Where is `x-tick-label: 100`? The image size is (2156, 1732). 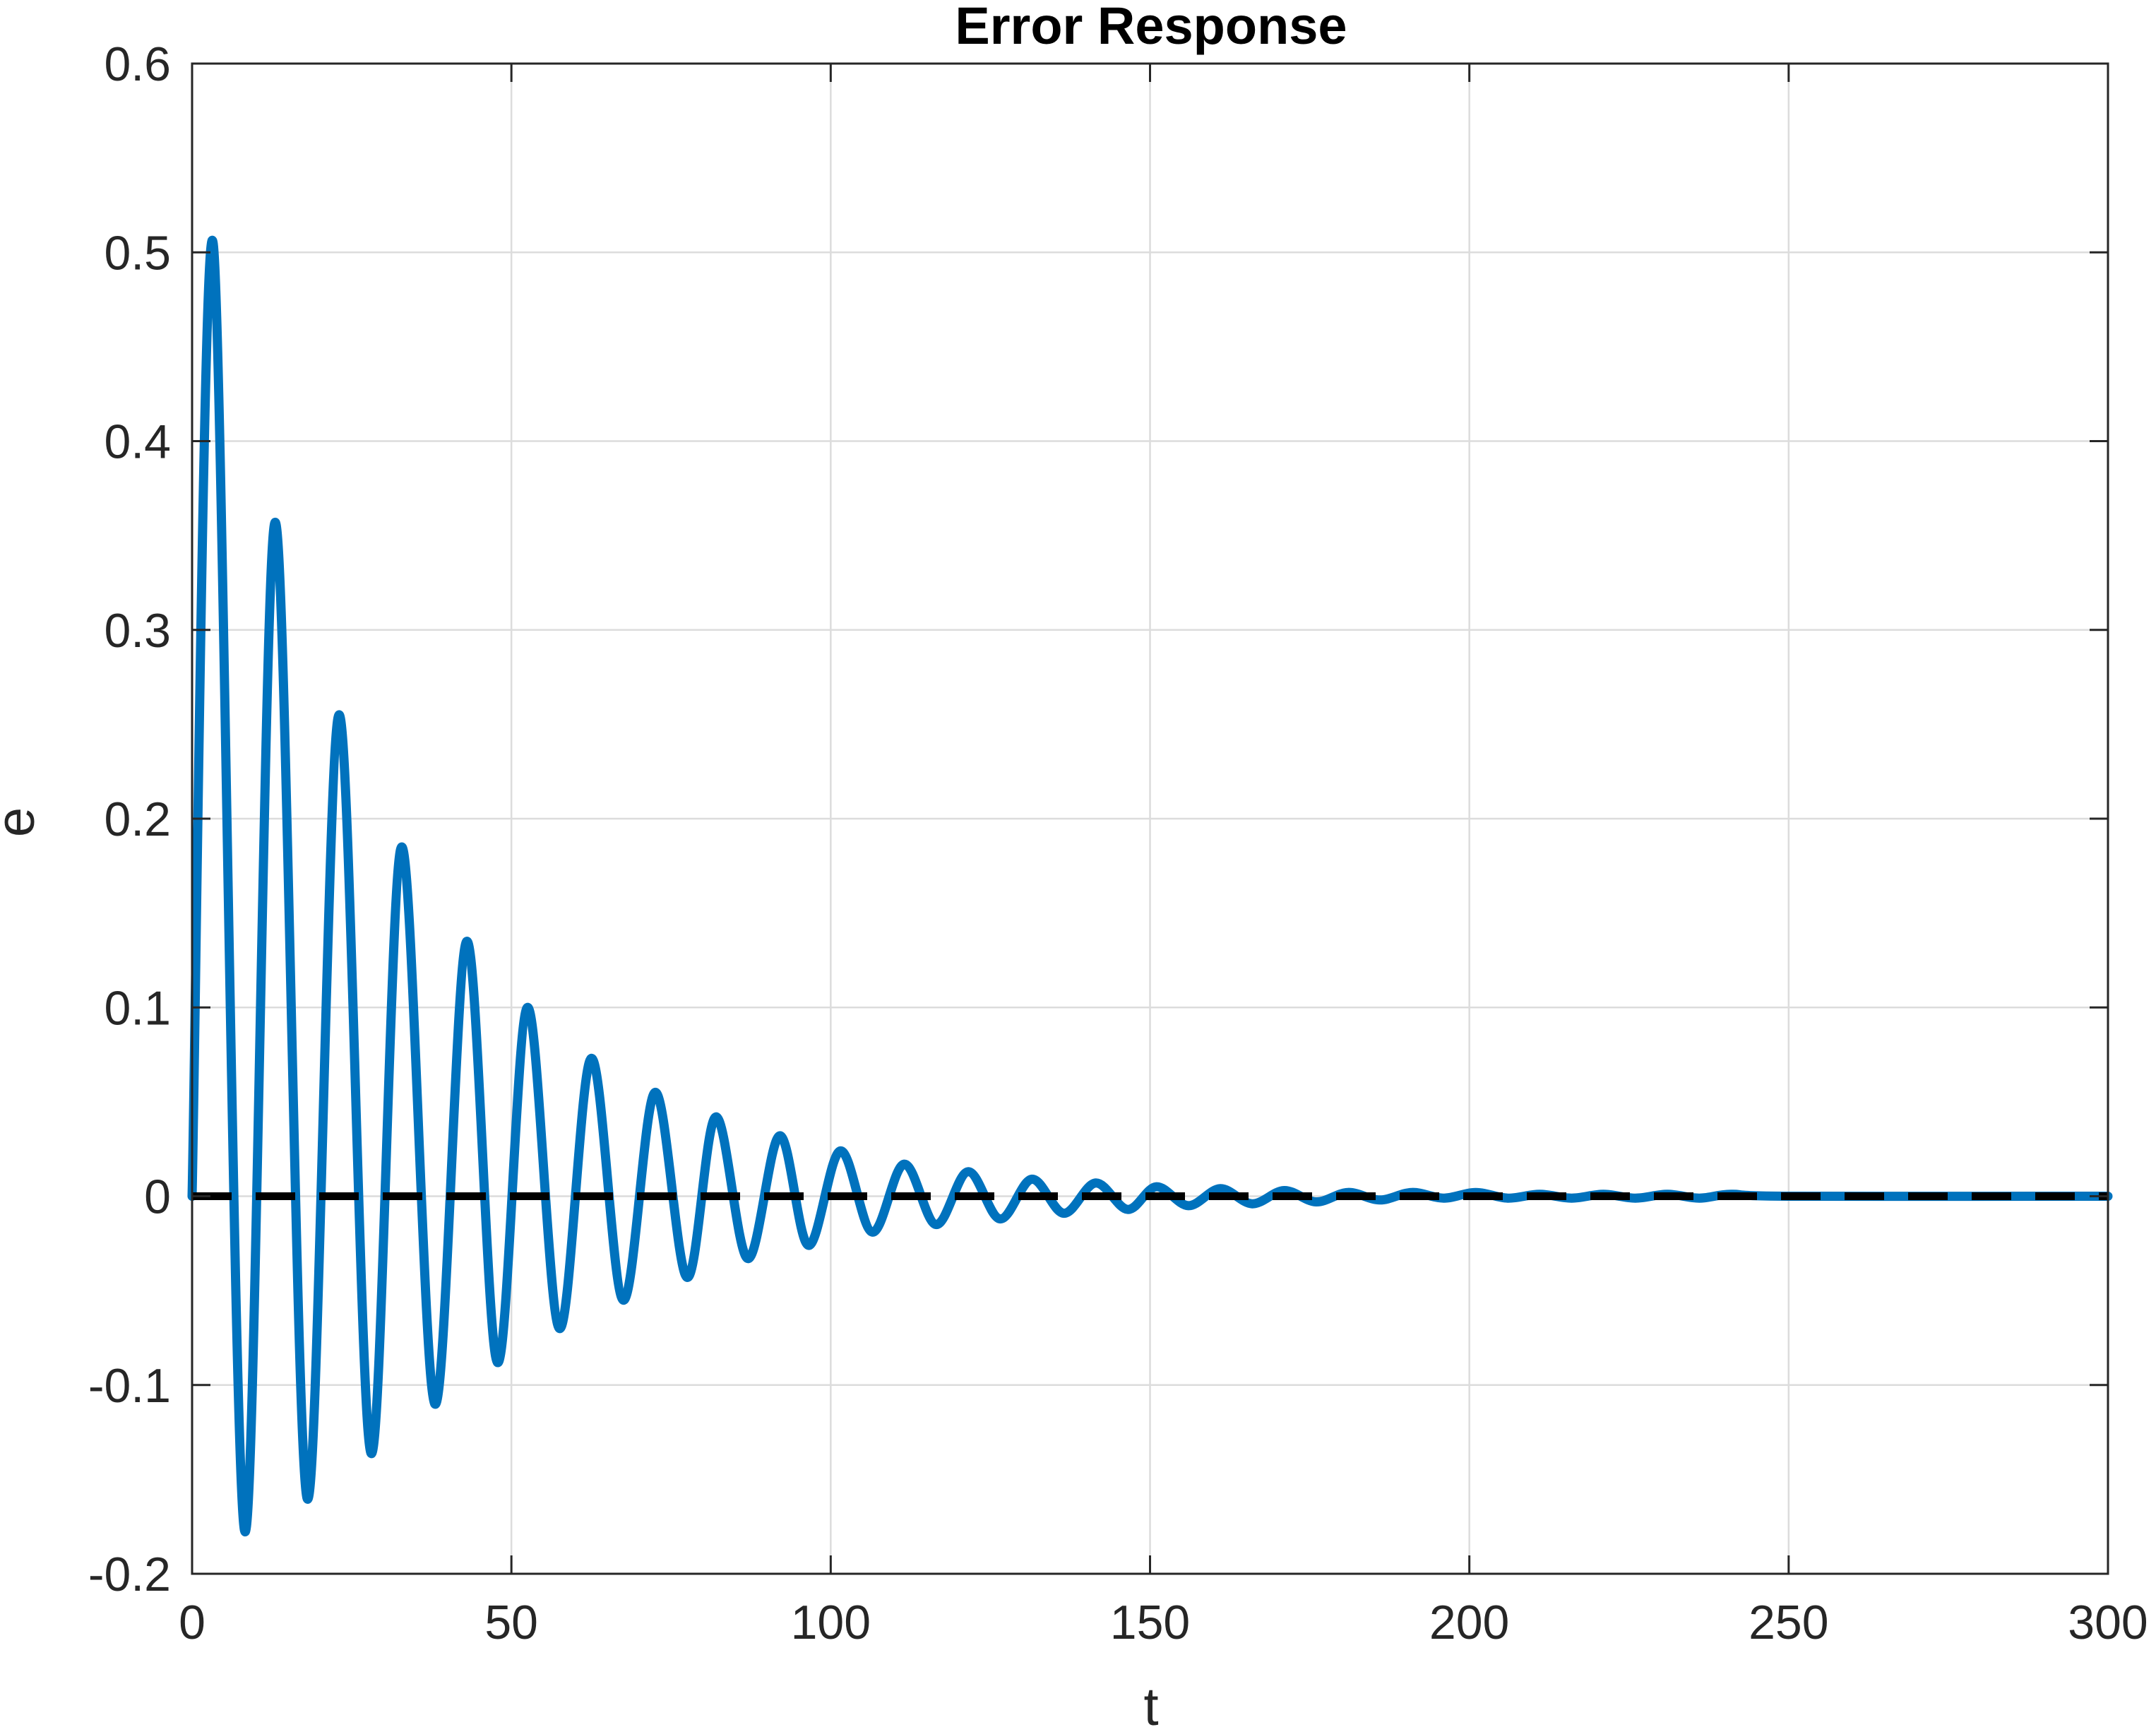
x-tick-label: 100 is located at coordinates (831, 1622).